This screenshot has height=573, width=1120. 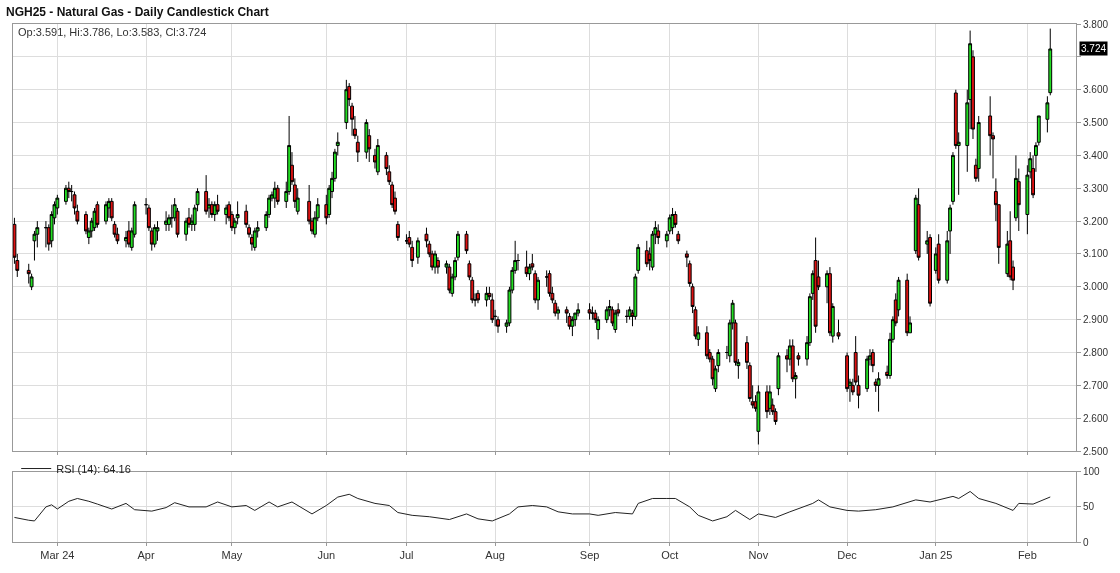 I want to click on legend-label: RSI (14): 64.16, so click(x=93, y=468).